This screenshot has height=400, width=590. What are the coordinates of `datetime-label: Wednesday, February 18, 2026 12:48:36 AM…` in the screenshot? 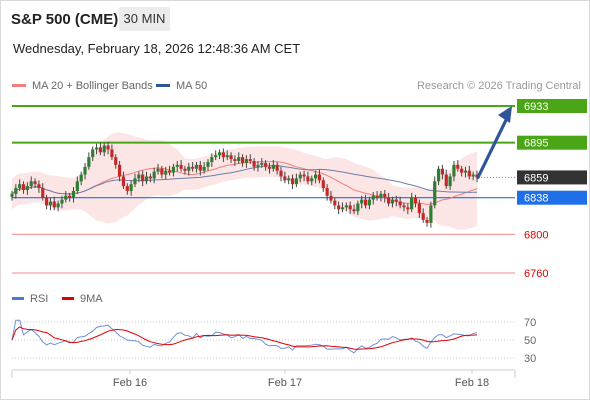 It's located at (157, 48).